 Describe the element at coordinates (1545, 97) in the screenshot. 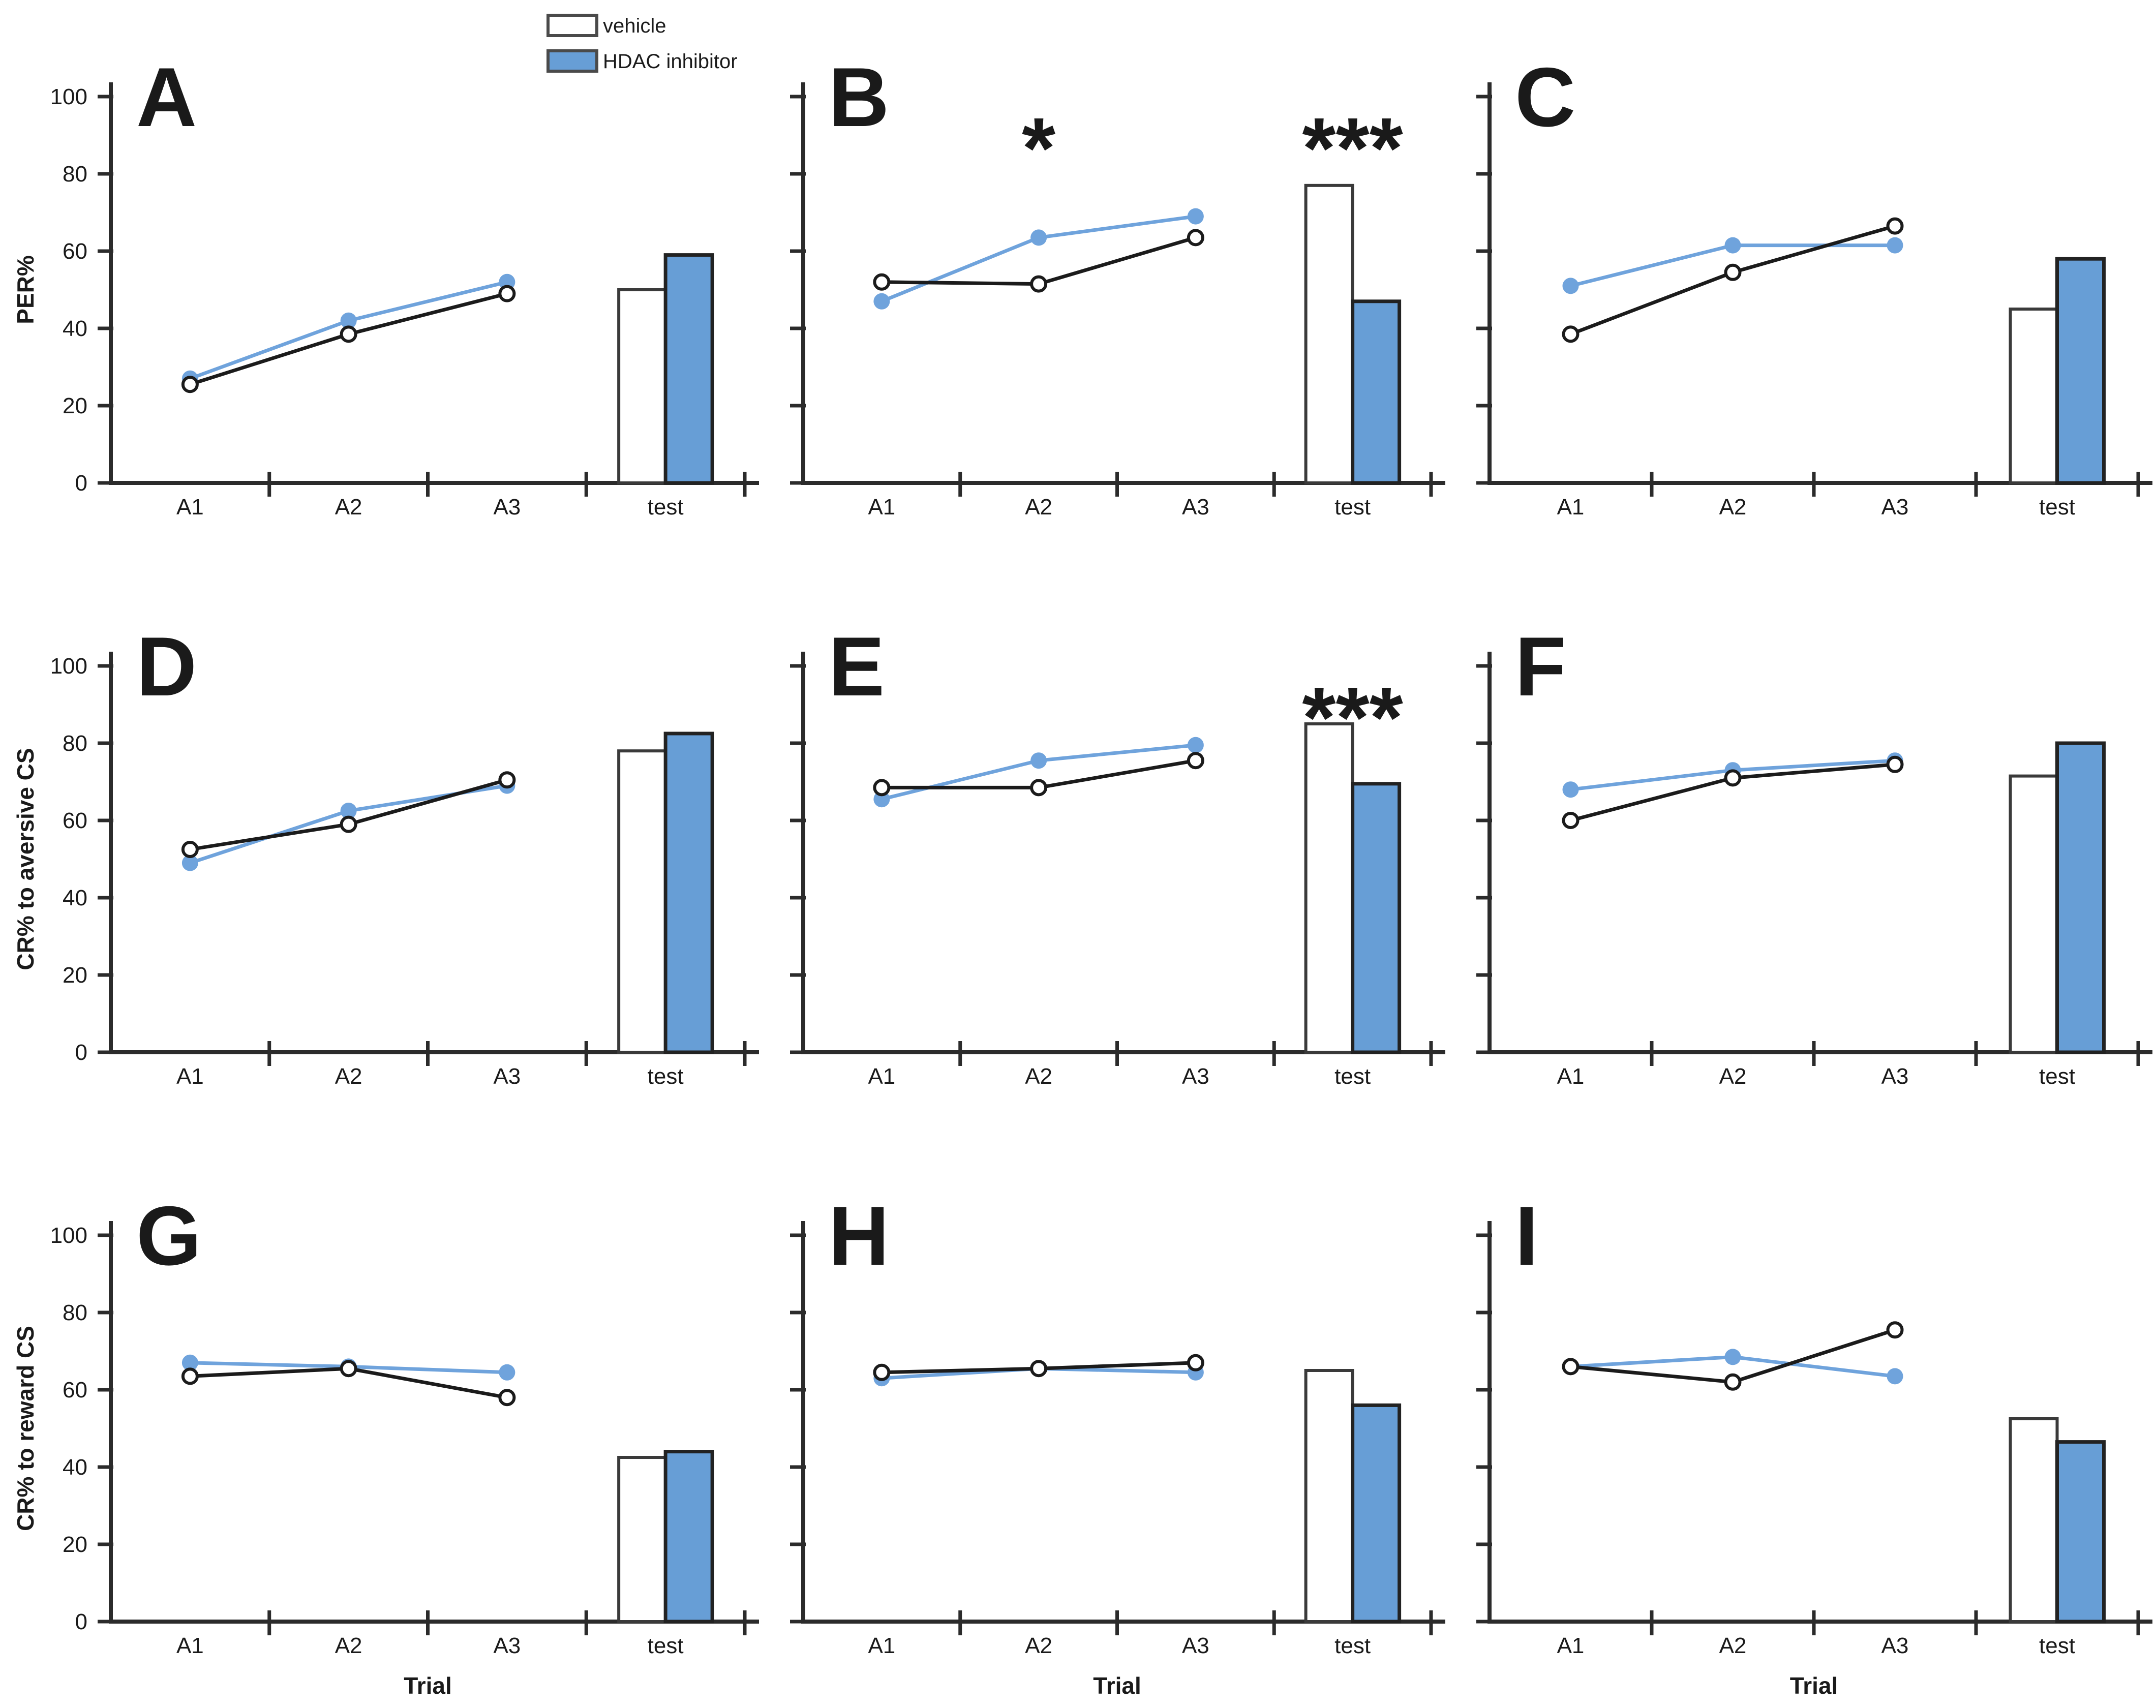

I see `panel-letter: C` at that location.